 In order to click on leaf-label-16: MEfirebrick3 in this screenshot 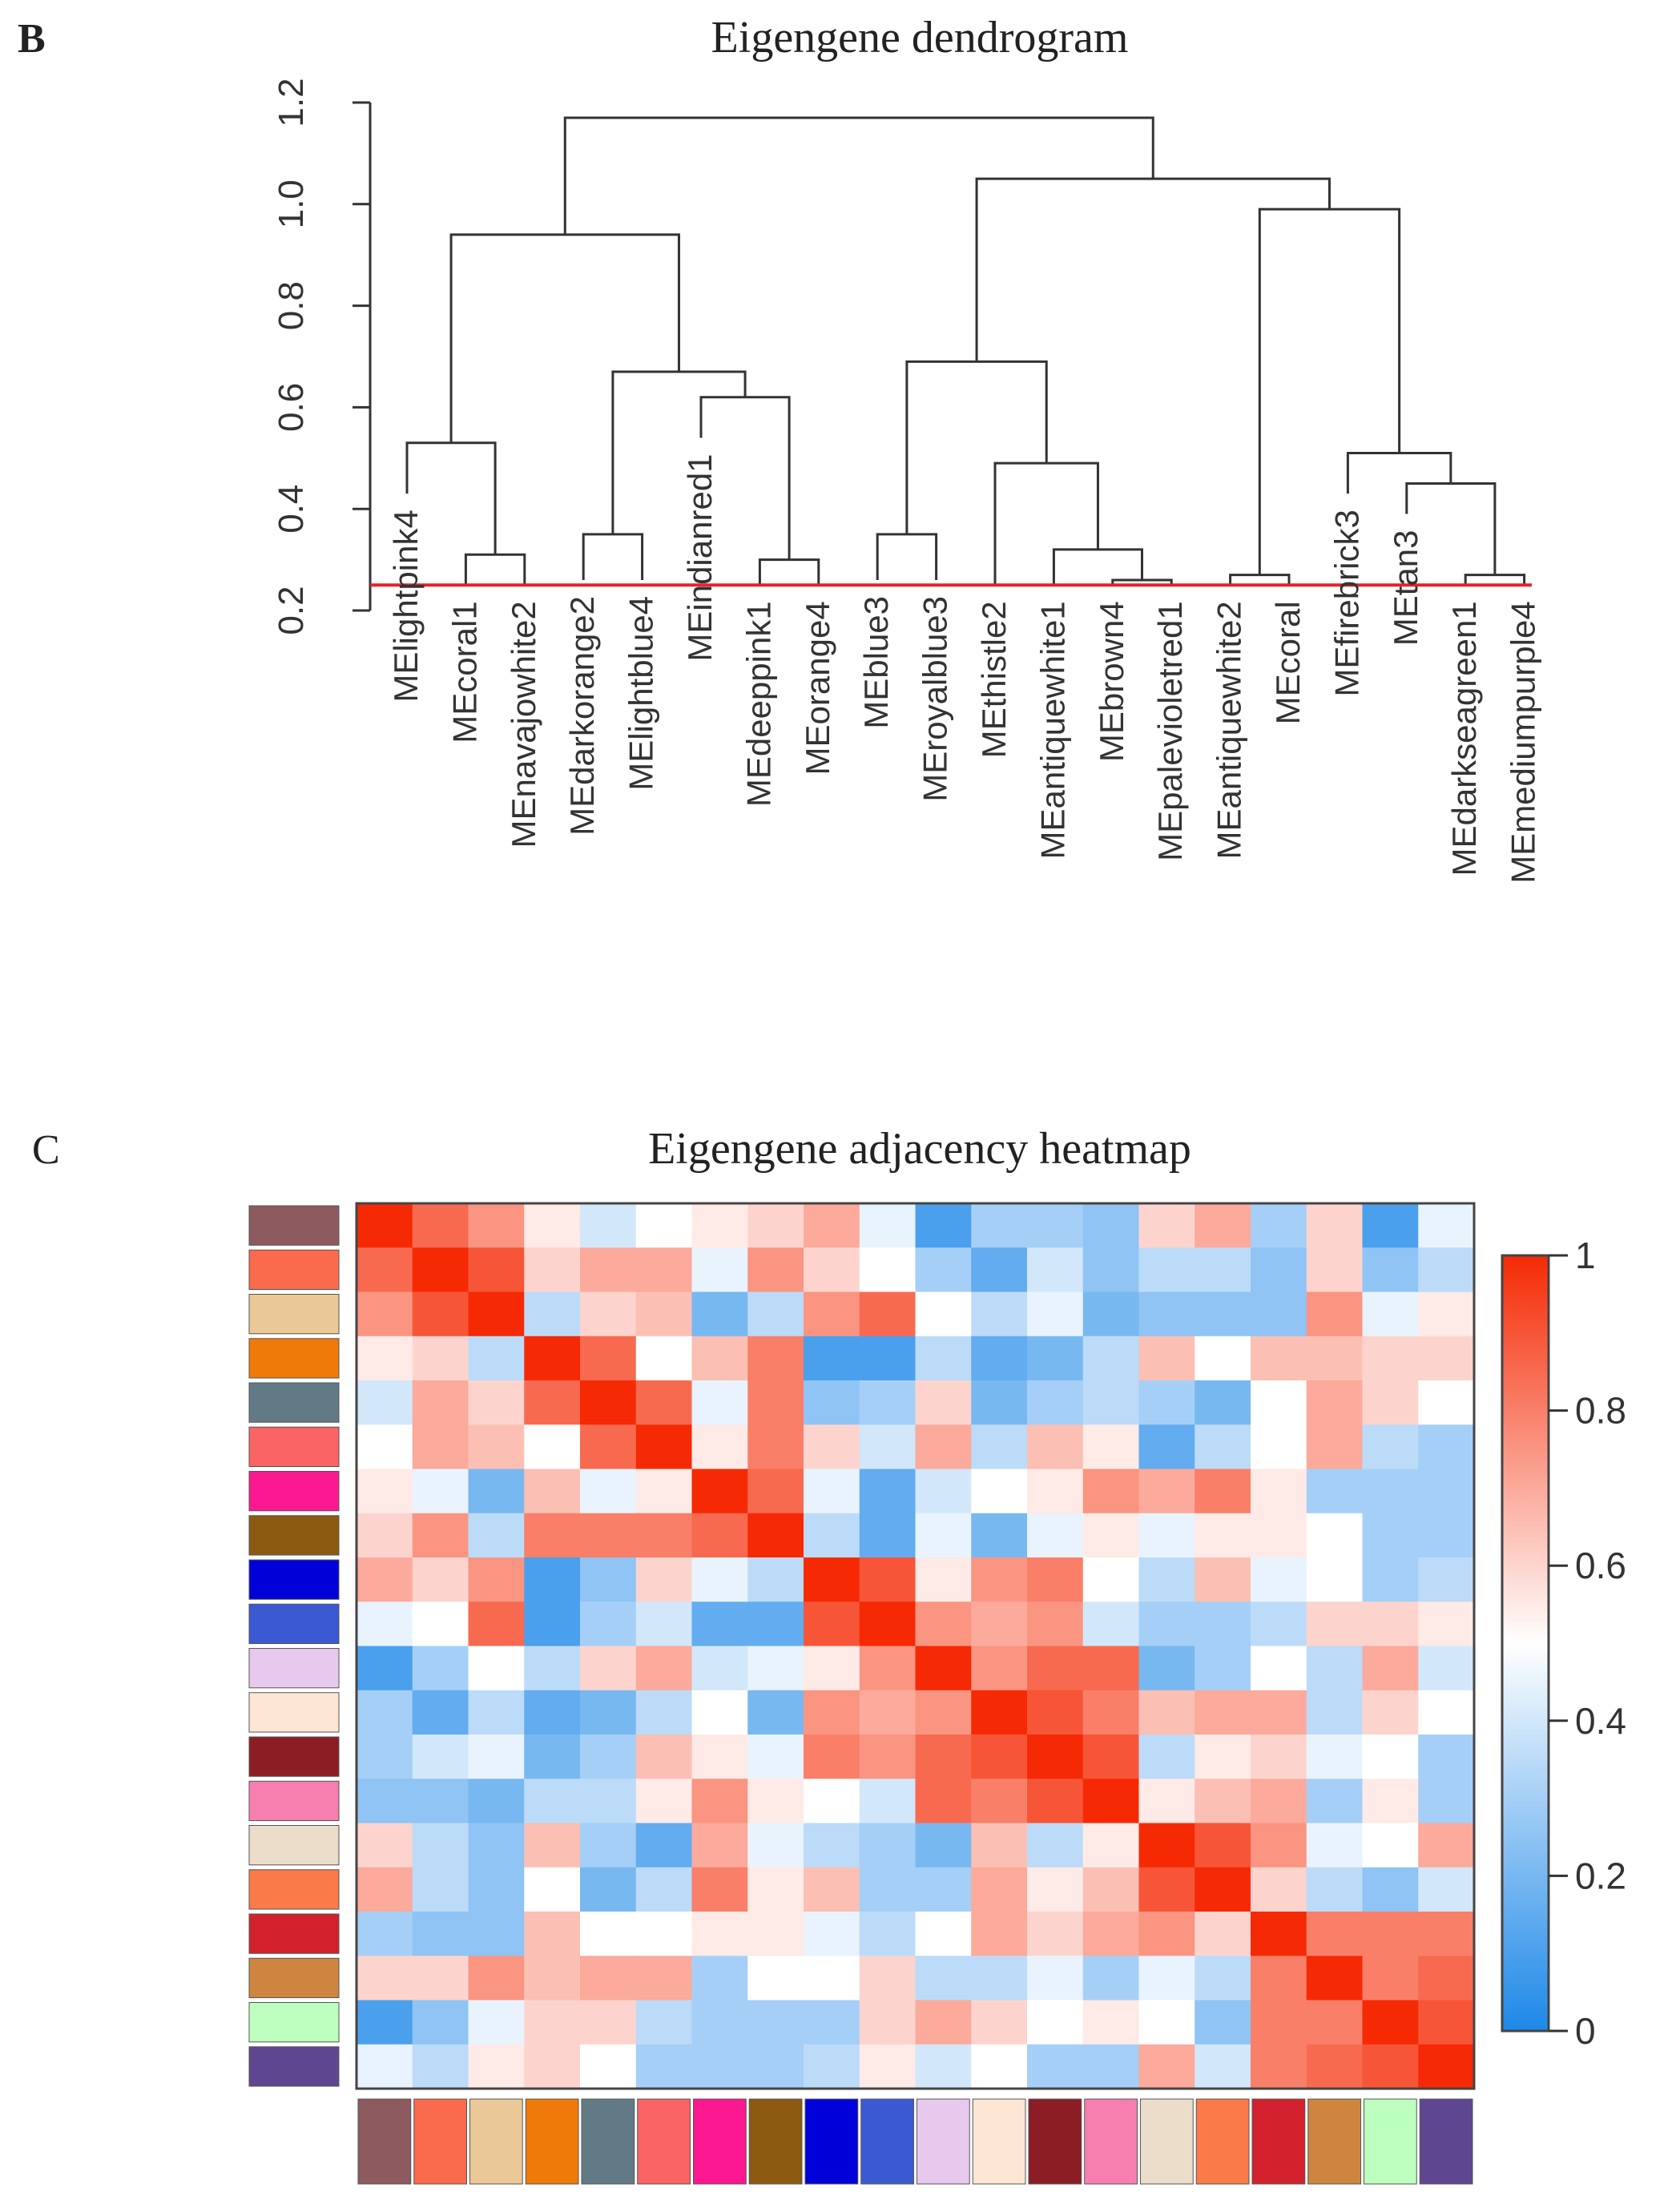, I will do `click(1346, 603)`.